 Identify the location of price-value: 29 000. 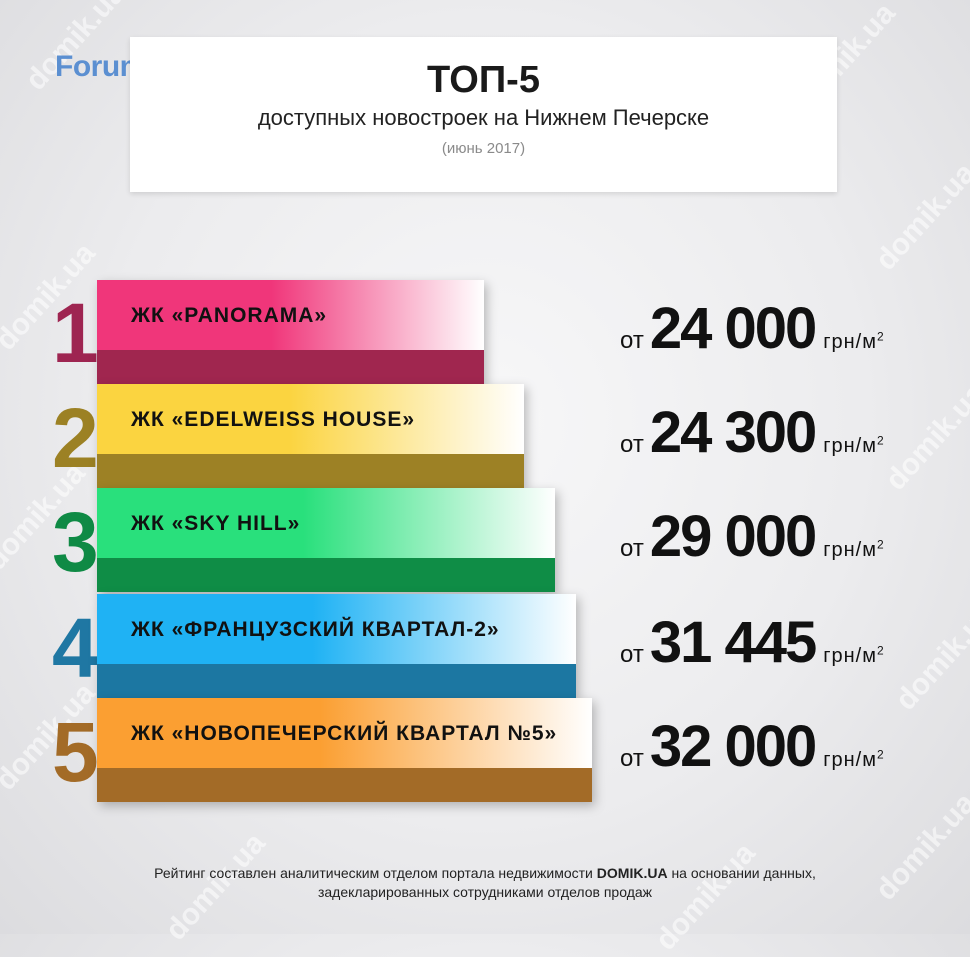
(733, 536).